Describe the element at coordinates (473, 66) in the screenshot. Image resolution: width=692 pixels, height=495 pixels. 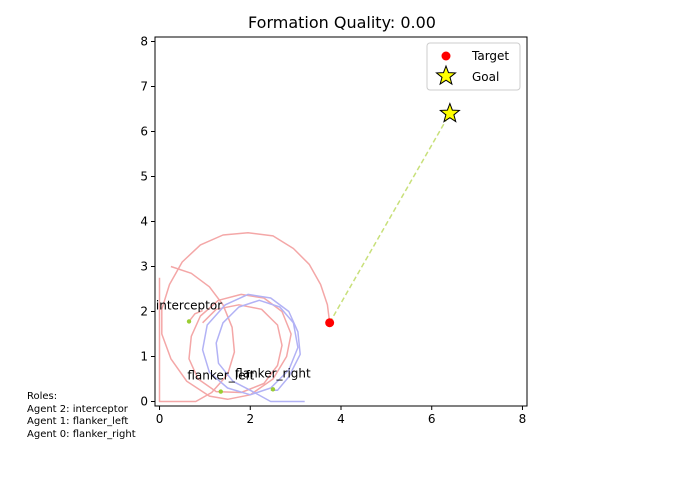
I see `legend: Target Goal` at that location.